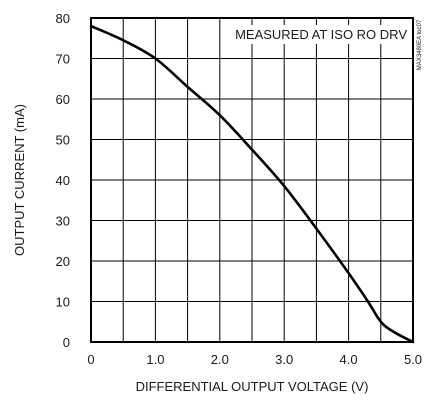 The height and width of the screenshot is (400, 427). Describe the element at coordinates (349, 359) in the screenshot. I see `x-tick-label: 4.0` at that location.